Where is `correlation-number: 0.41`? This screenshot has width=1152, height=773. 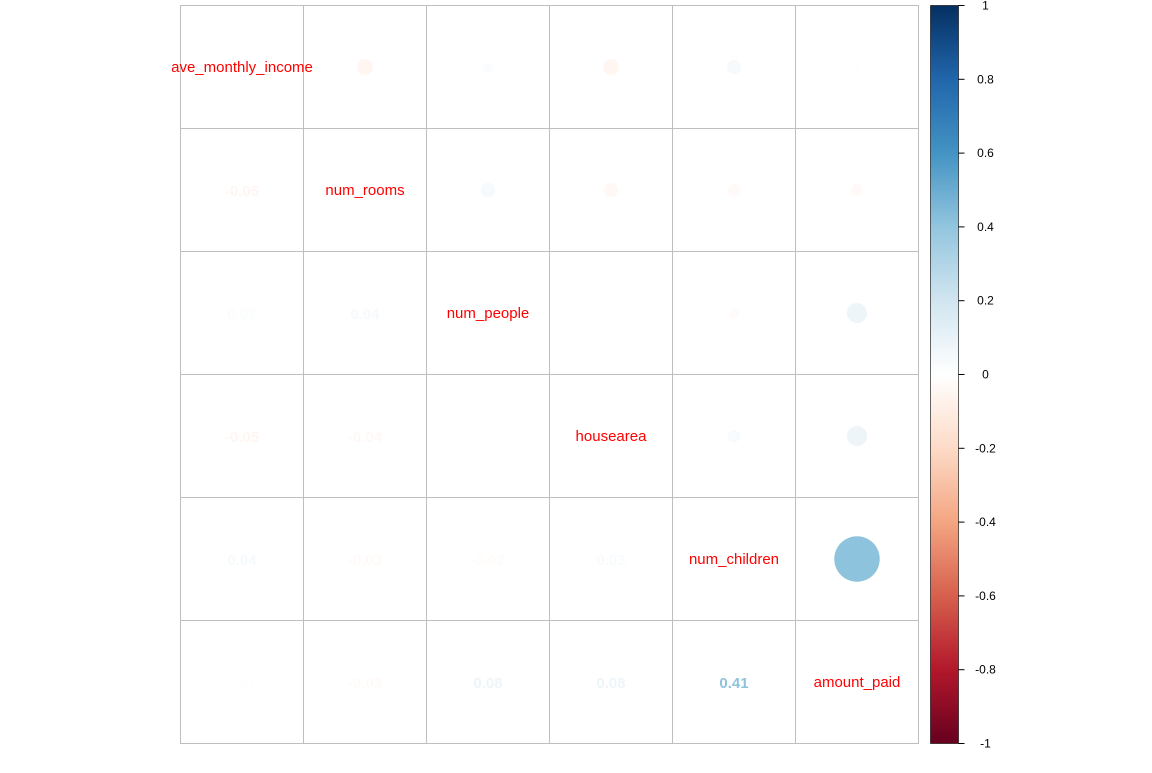
correlation-number: 0.41 is located at coordinates (733, 683).